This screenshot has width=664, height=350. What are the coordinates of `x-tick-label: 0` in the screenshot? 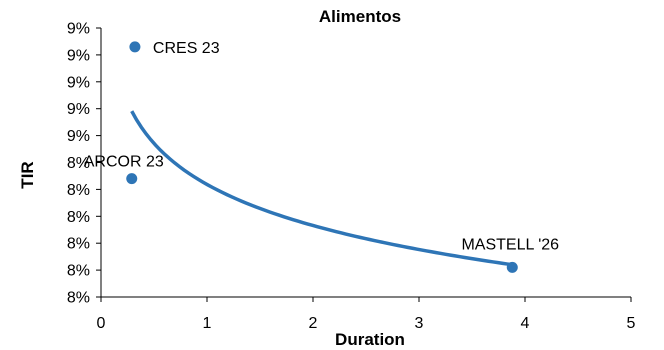 It's located at (101, 323).